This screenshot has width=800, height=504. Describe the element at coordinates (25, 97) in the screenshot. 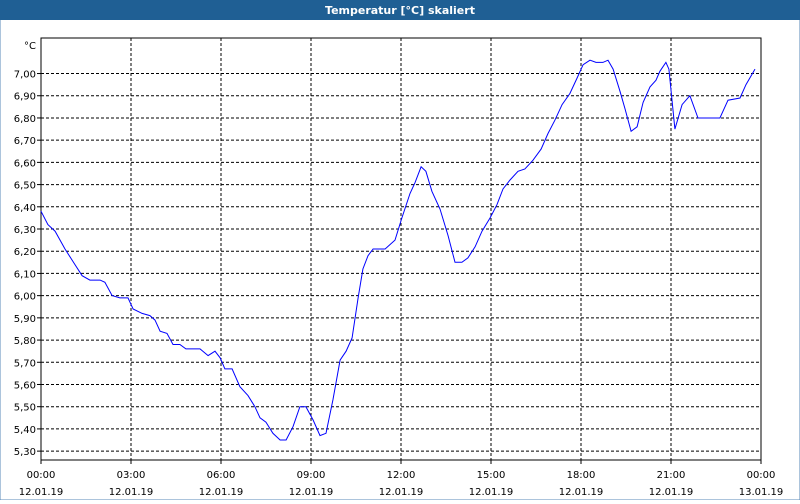

I see `y-tick-label: 6,90` at that location.